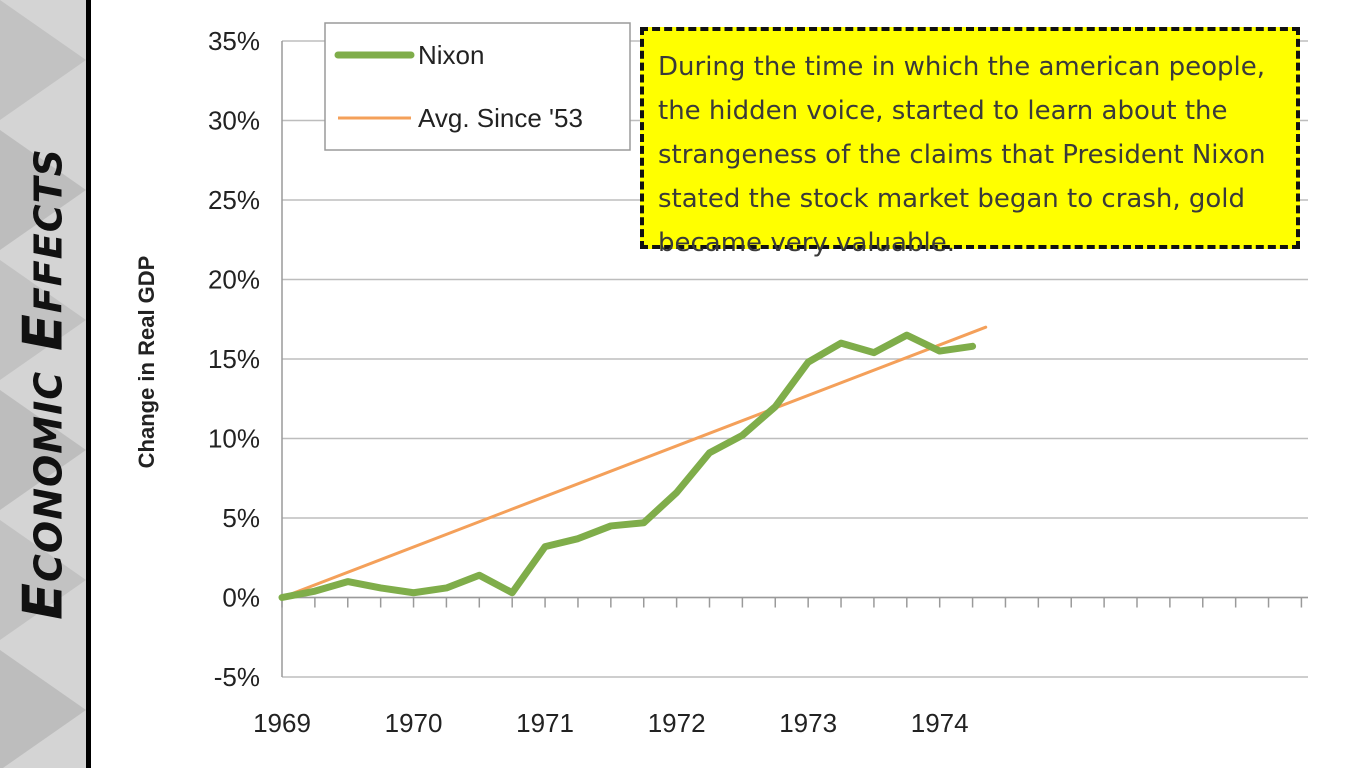 This screenshot has height=768, width=1366. I want to click on y-tick-label: 5%, so click(241, 518).